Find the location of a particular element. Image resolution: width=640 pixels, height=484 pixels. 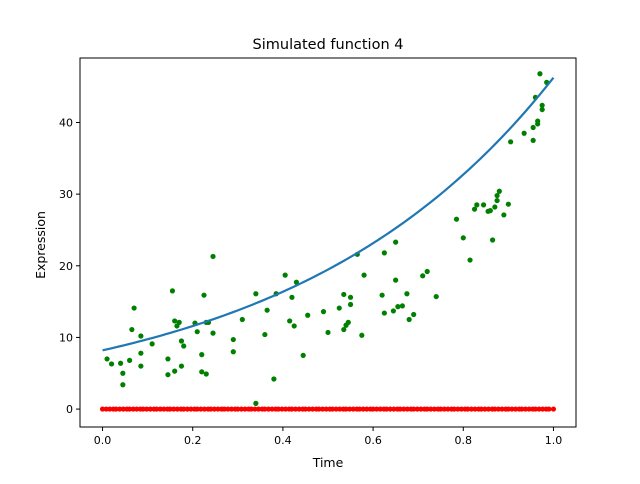

x-tick-label: 1.0 is located at coordinates (554, 440).